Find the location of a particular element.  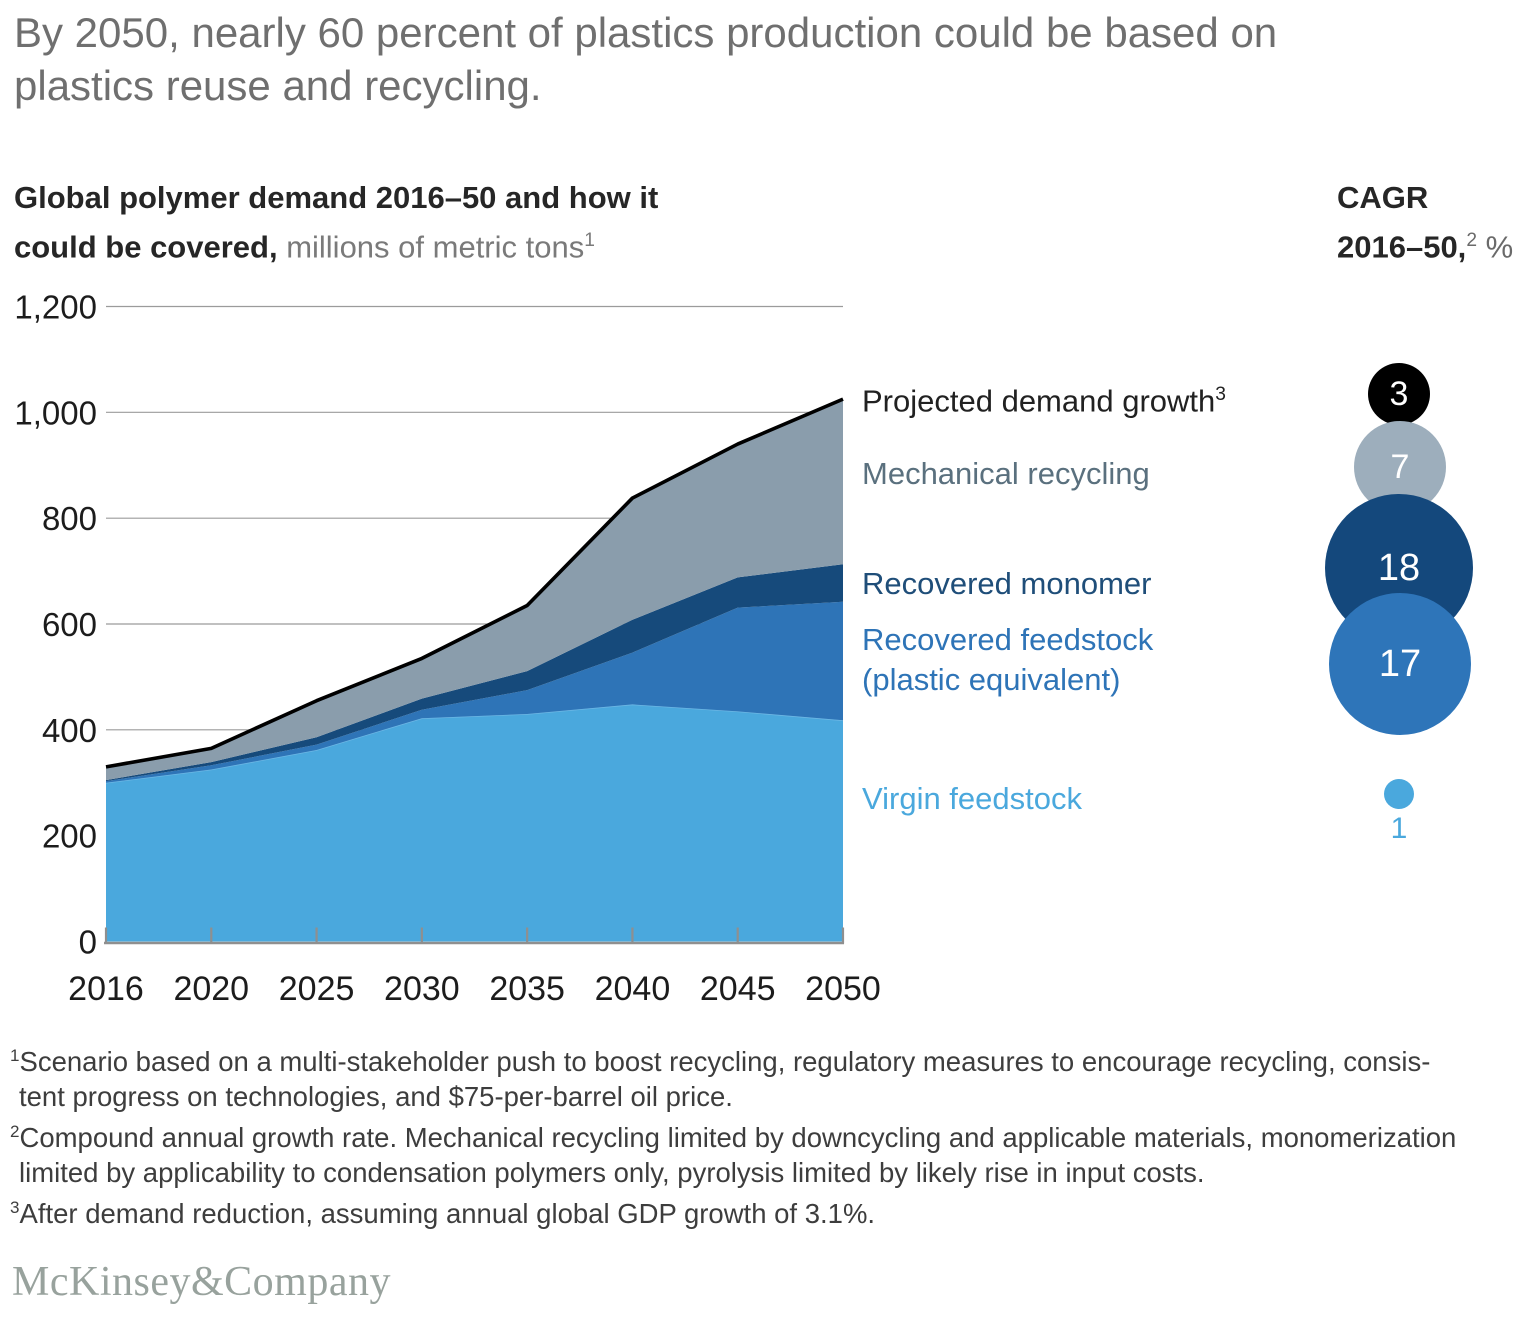

legend-item-recovered-feedstock: Recovered feedstock (plastic equivalent) is located at coordinates (1007, 660).